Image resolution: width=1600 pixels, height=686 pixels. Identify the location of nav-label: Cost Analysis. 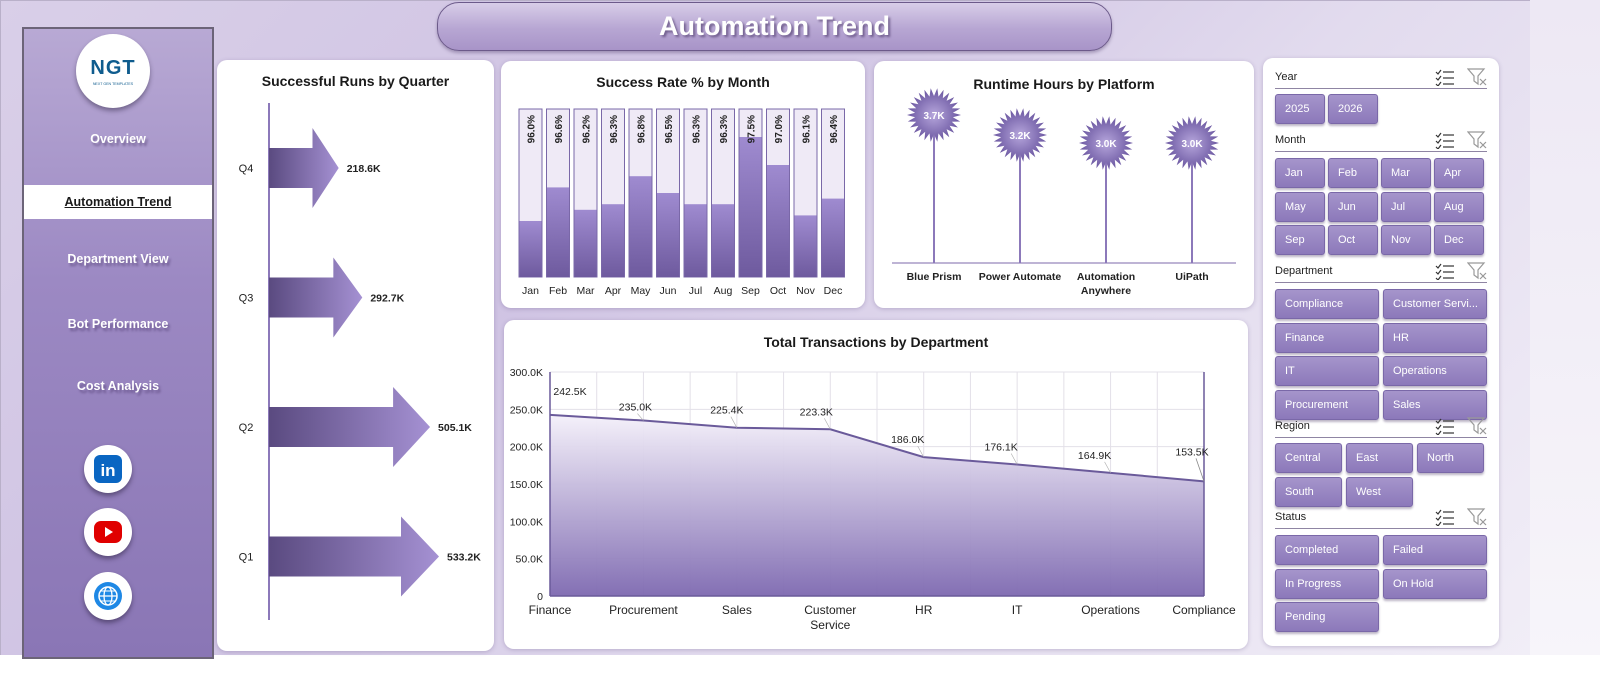
(118, 386).